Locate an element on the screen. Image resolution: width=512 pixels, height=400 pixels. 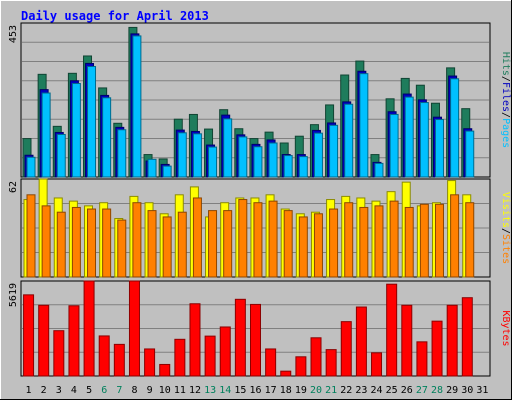
x-day-label: 8 is located at coordinates (134, 390).